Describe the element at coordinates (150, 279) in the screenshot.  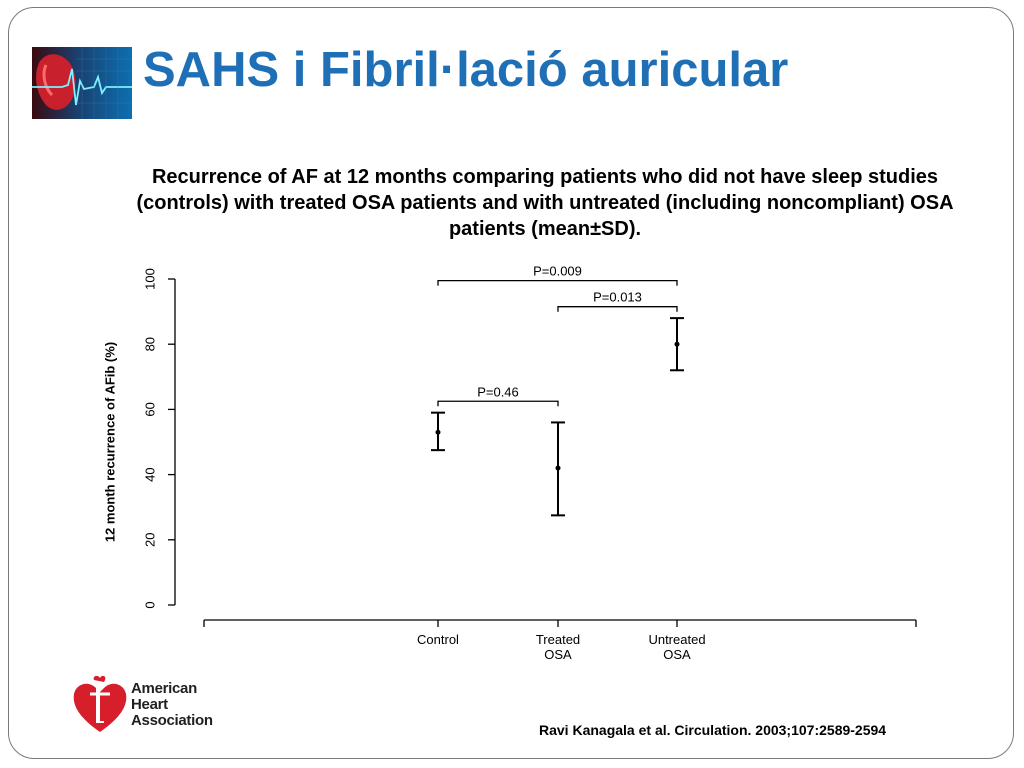
I see `y-tick-label: 100` at that location.